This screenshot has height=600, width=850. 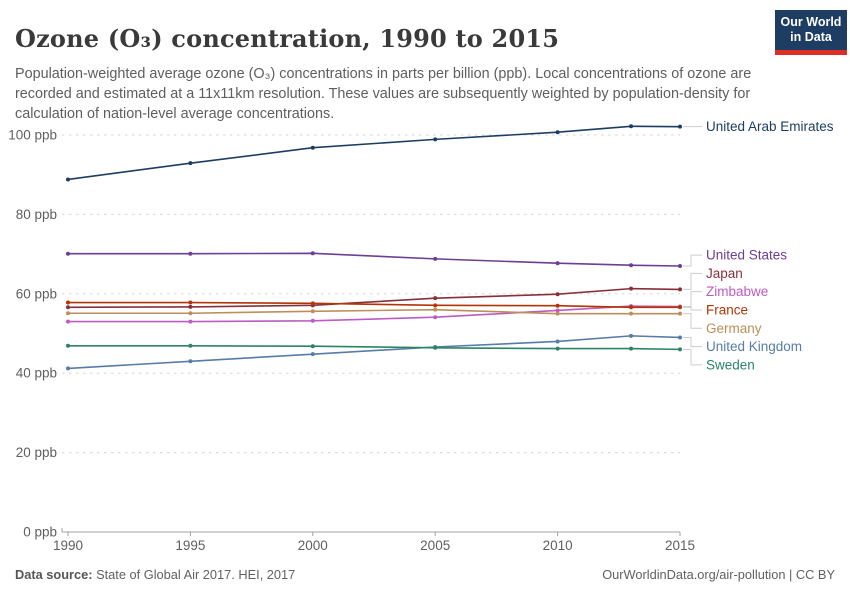 What do you see at coordinates (631, 313) in the screenshot?
I see `series-point-germany-2013` at bounding box center [631, 313].